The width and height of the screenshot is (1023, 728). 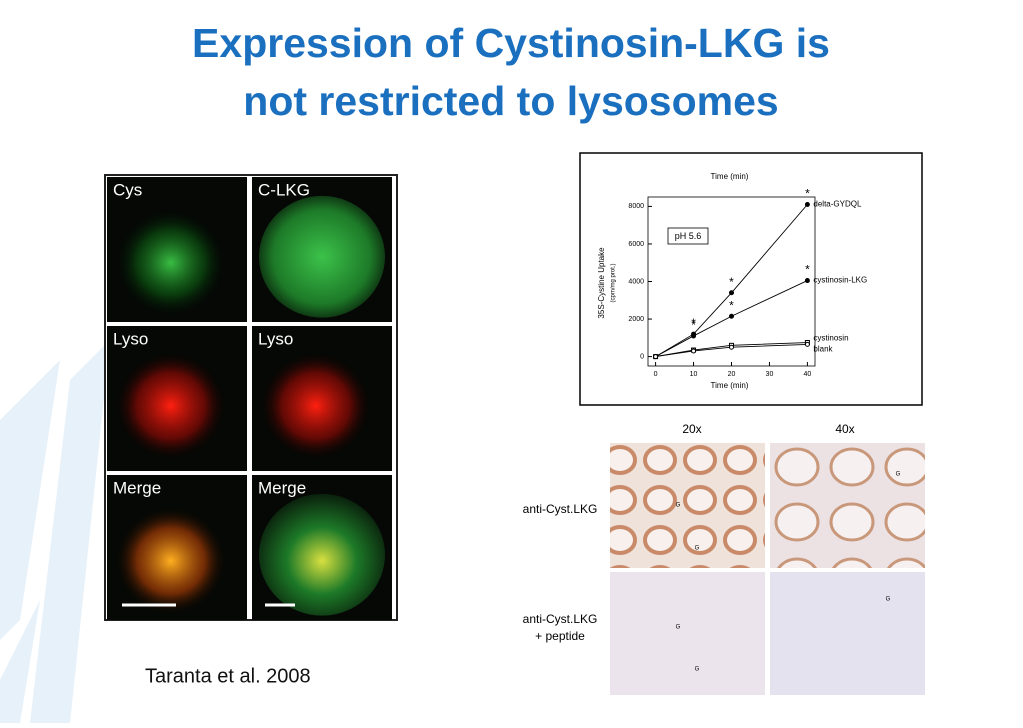 I want to click on x-axis-title-top: Time (min), so click(x=730, y=176).